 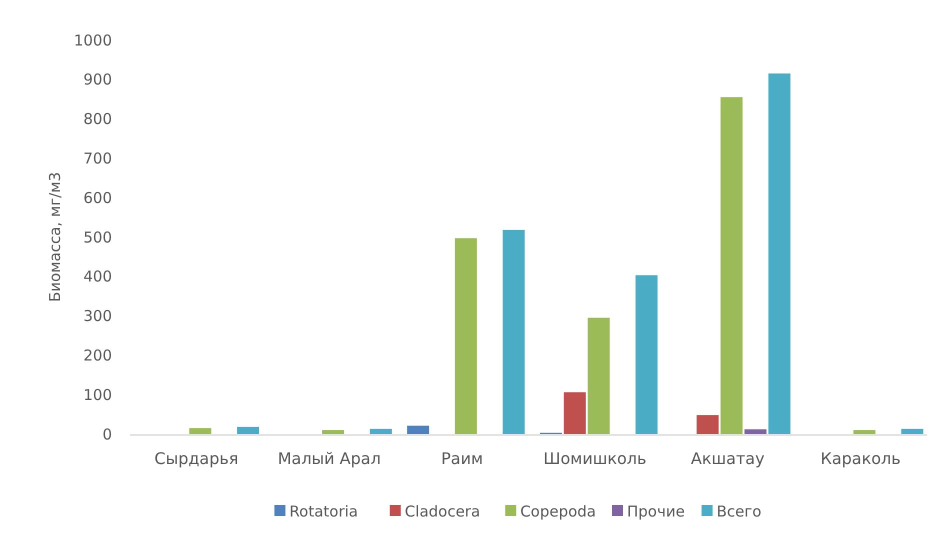 What do you see at coordinates (97, 316) in the screenshot?
I see `y-tick-label: 300` at bounding box center [97, 316].